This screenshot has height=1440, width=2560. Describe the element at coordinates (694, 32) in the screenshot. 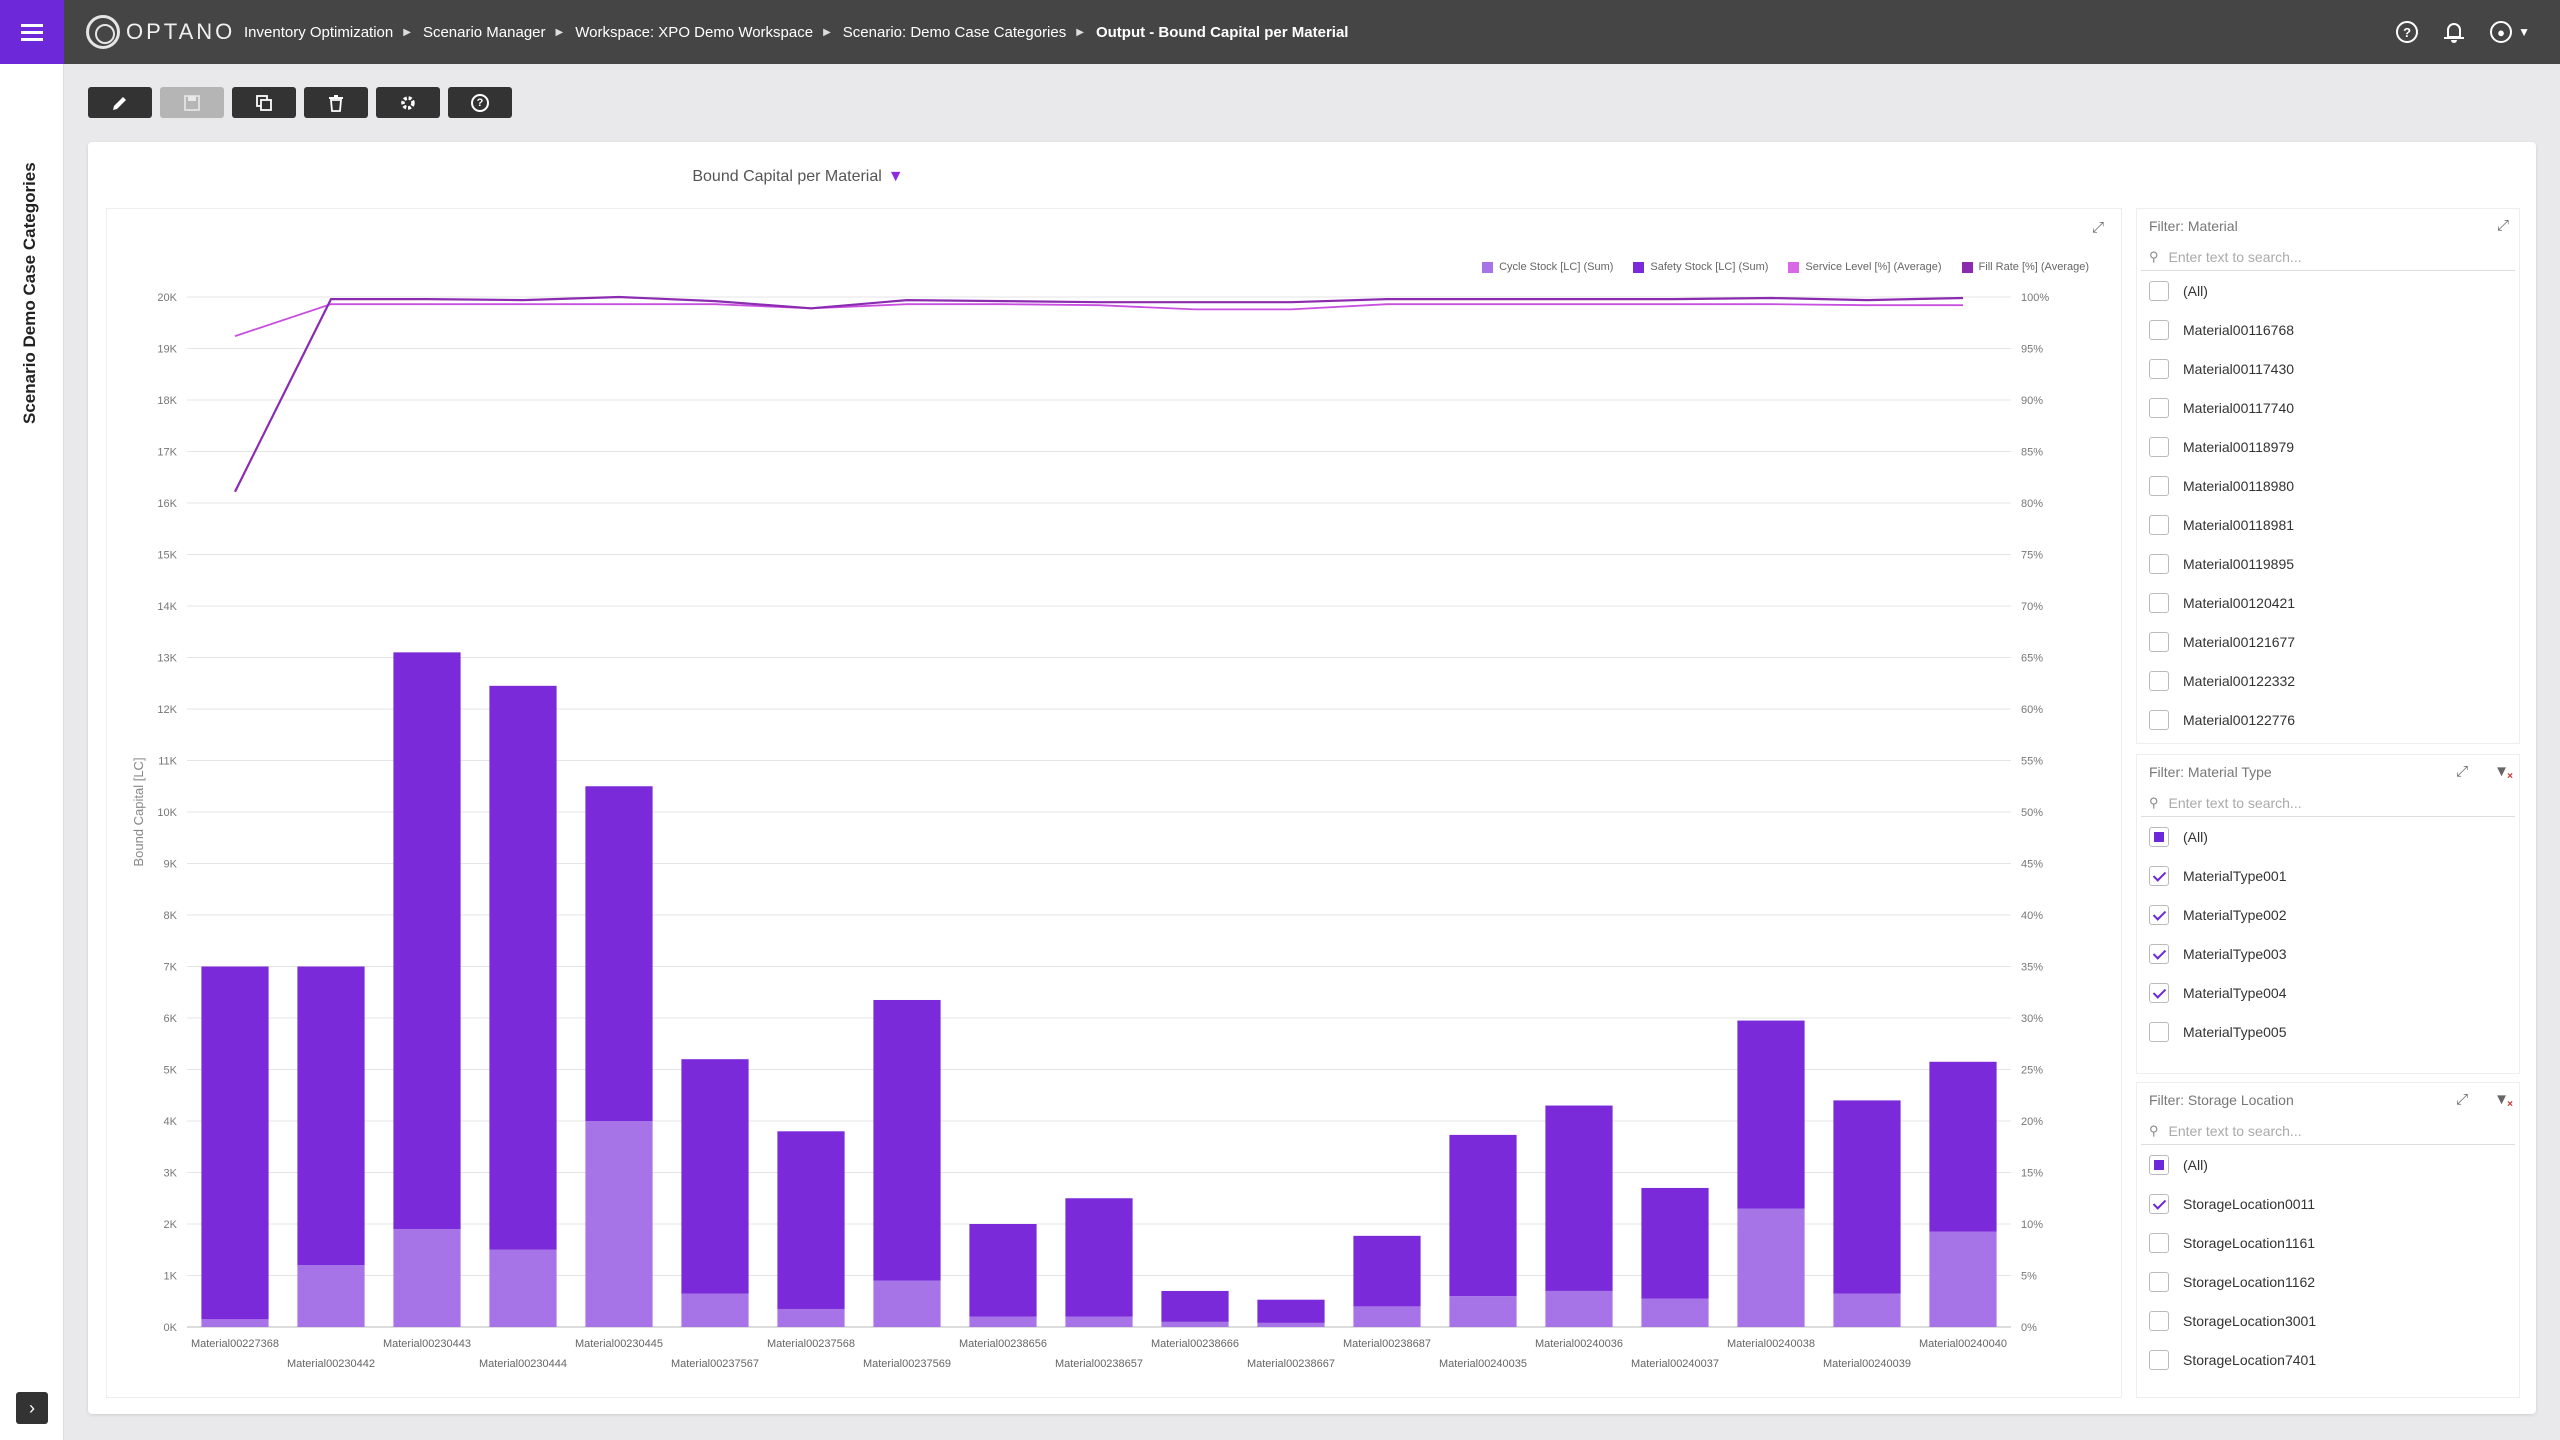

I see `breadcrumb-workspace: Workspace: XPO Demo Workspace` at that location.